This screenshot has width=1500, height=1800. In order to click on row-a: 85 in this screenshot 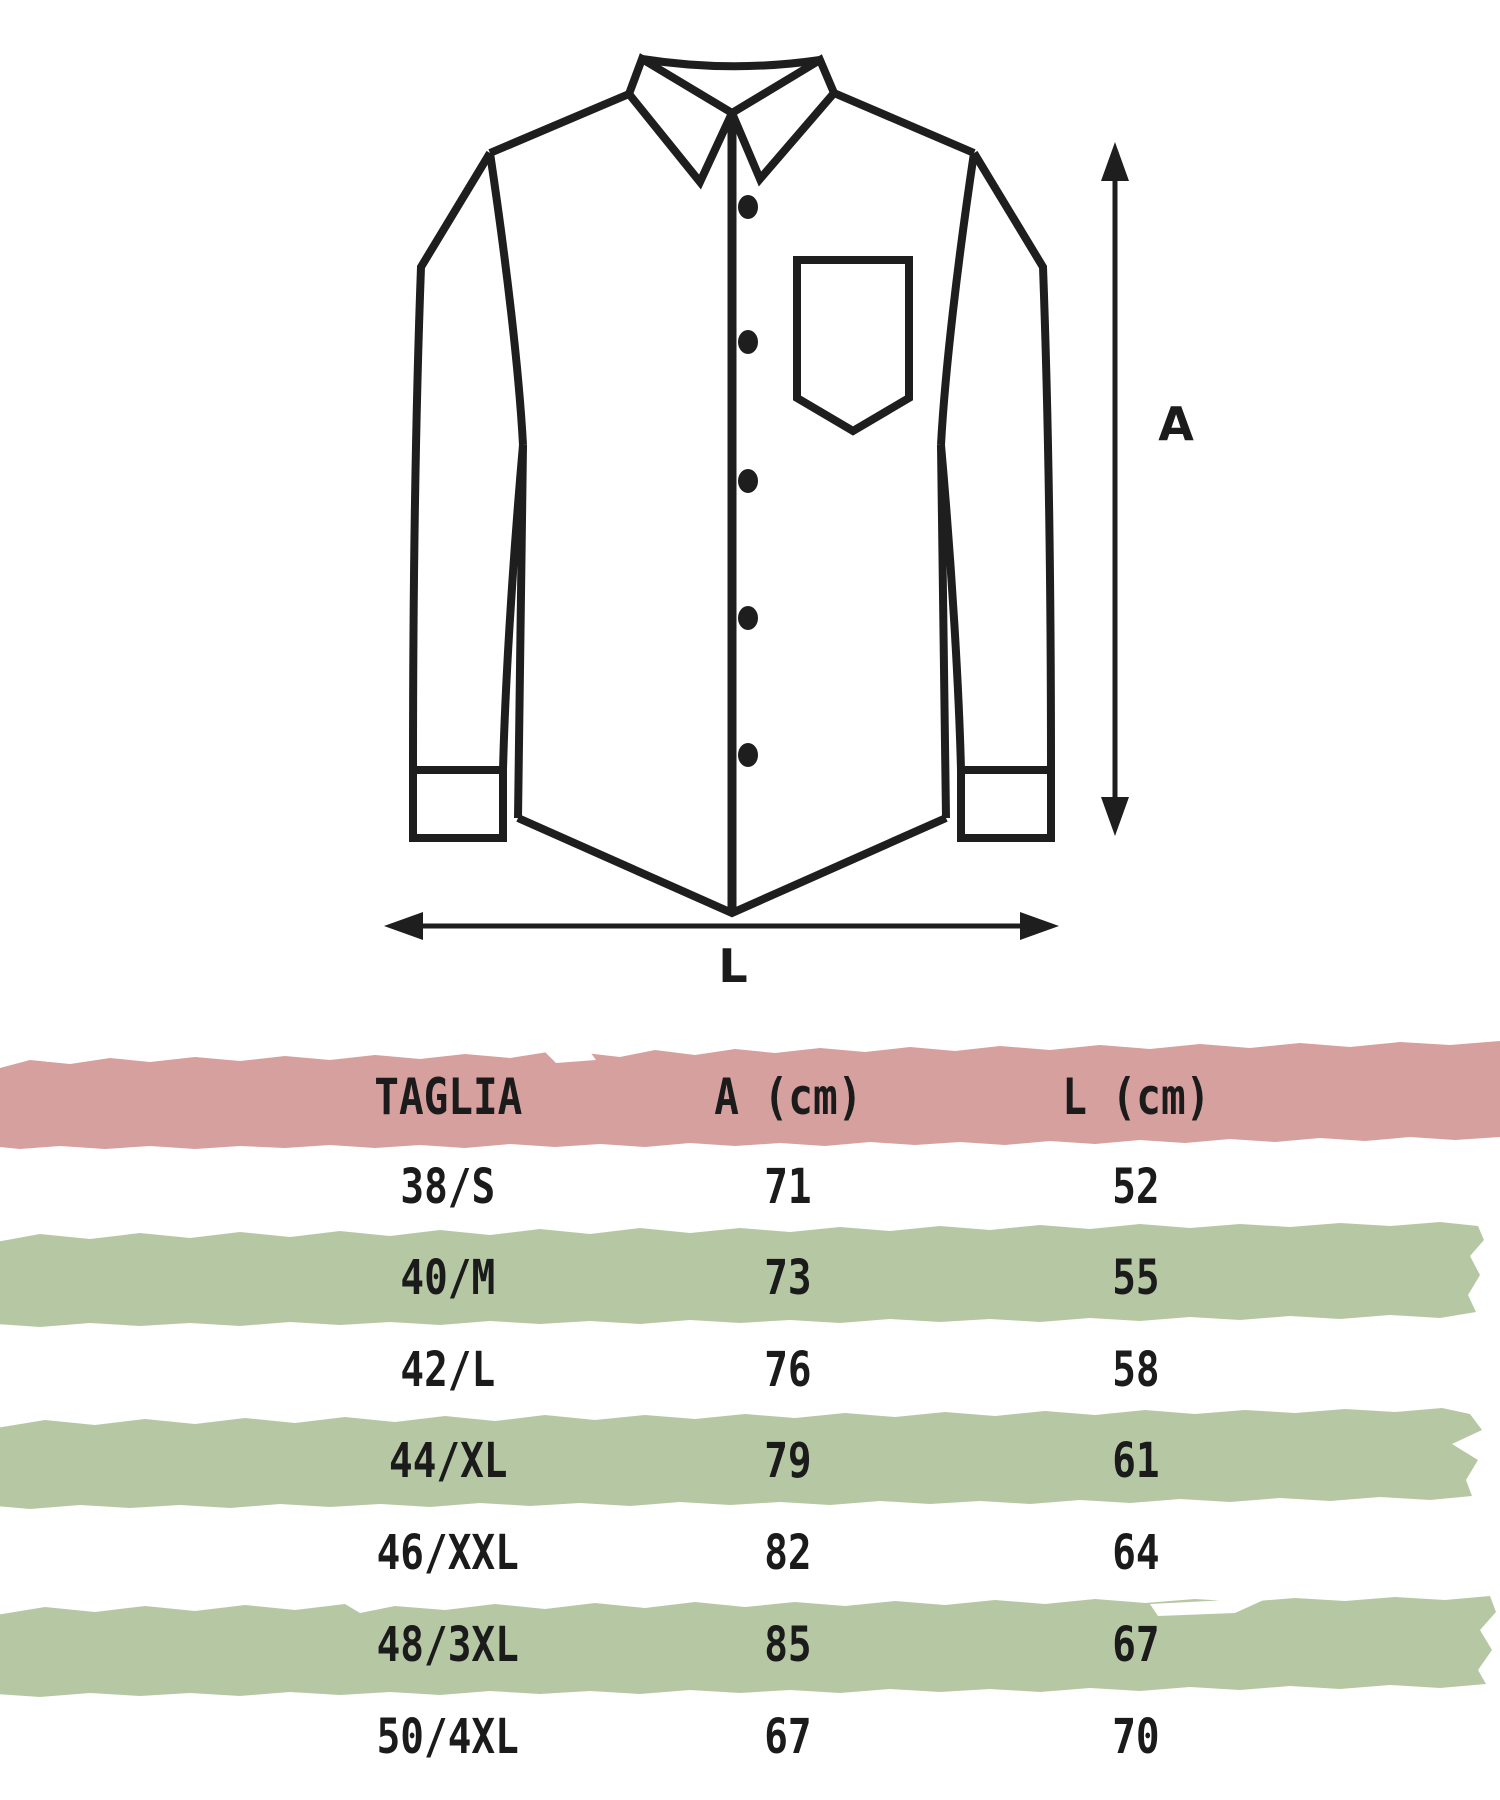, I will do `click(788, 1645)`.